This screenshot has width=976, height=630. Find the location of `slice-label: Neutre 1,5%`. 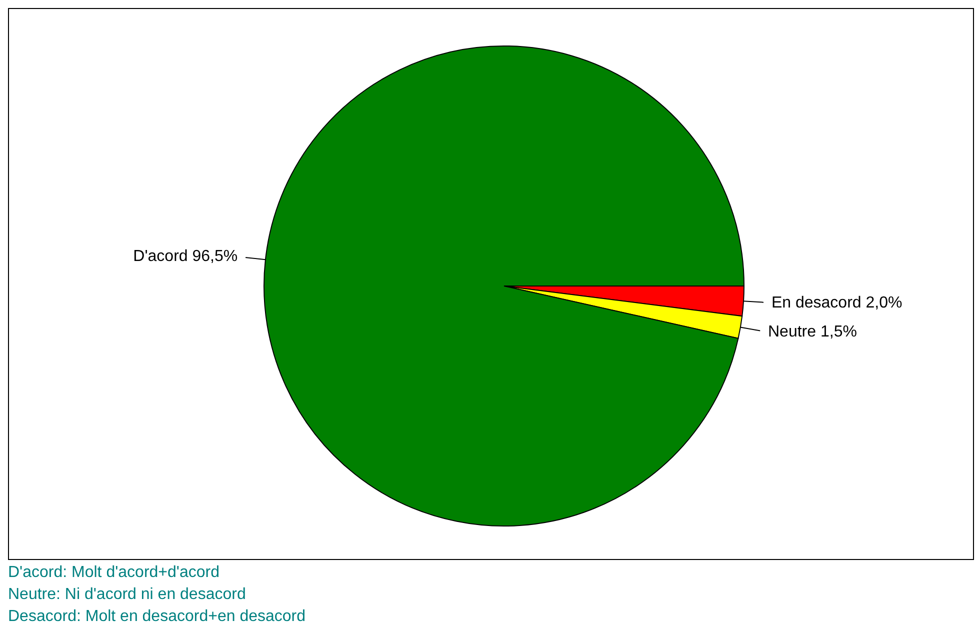

slice-label: Neutre 1,5% is located at coordinates (812, 332).